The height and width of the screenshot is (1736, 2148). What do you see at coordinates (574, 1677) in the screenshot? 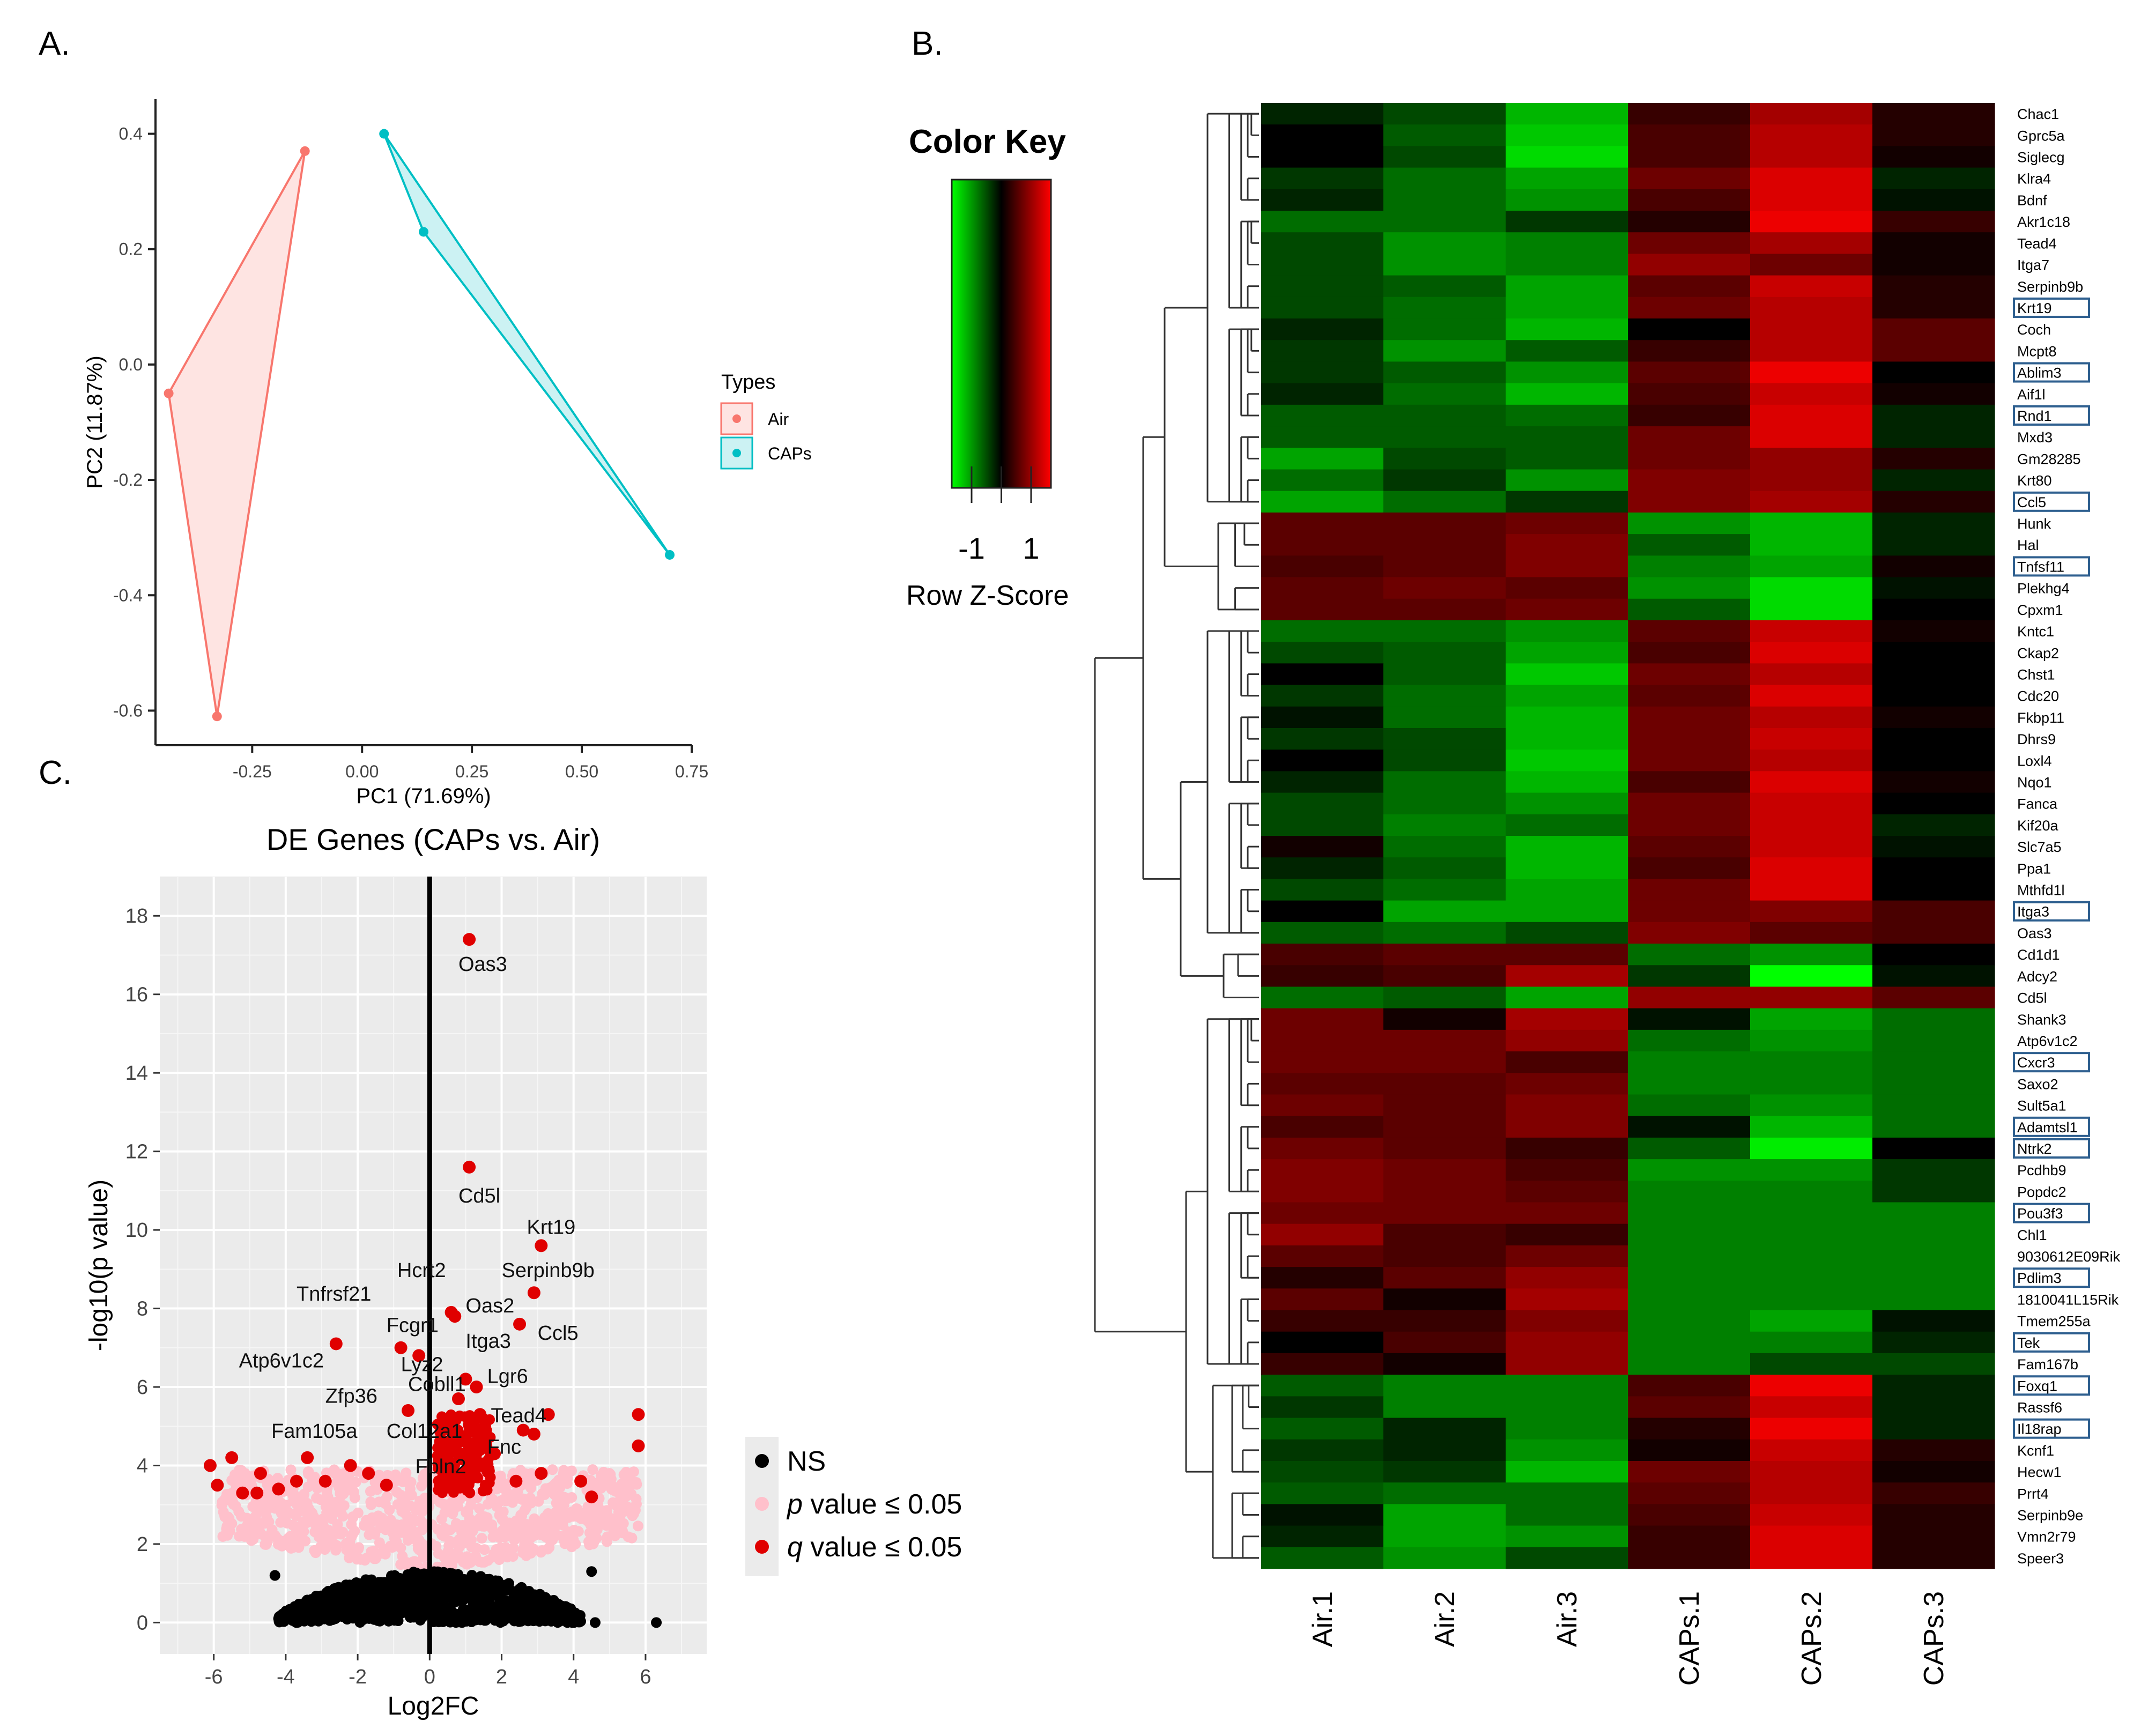
I see `x-tick-label: 4` at bounding box center [574, 1677].